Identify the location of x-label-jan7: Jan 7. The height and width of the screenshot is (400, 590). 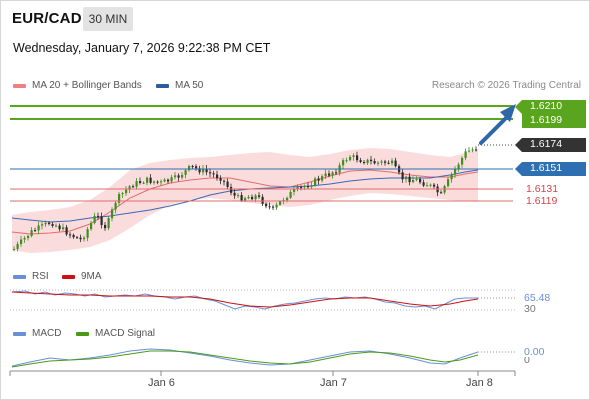
(333, 383).